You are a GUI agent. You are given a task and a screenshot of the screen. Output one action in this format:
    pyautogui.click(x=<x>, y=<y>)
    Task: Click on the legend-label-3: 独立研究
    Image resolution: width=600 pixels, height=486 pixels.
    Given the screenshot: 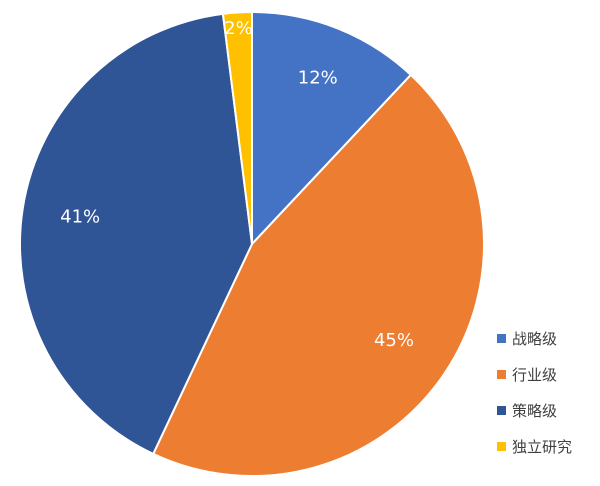 What is the action you would take?
    pyautogui.click(x=542, y=446)
    